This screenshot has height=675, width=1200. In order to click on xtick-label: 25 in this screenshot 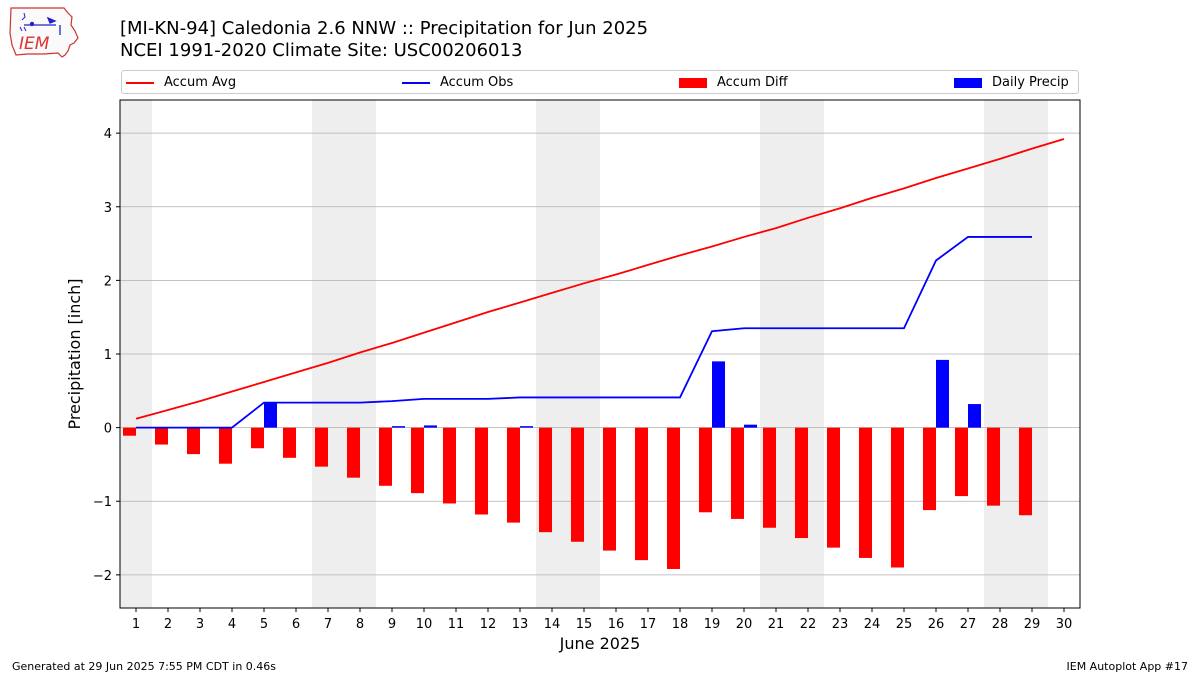, I will do `click(904, 624)`.